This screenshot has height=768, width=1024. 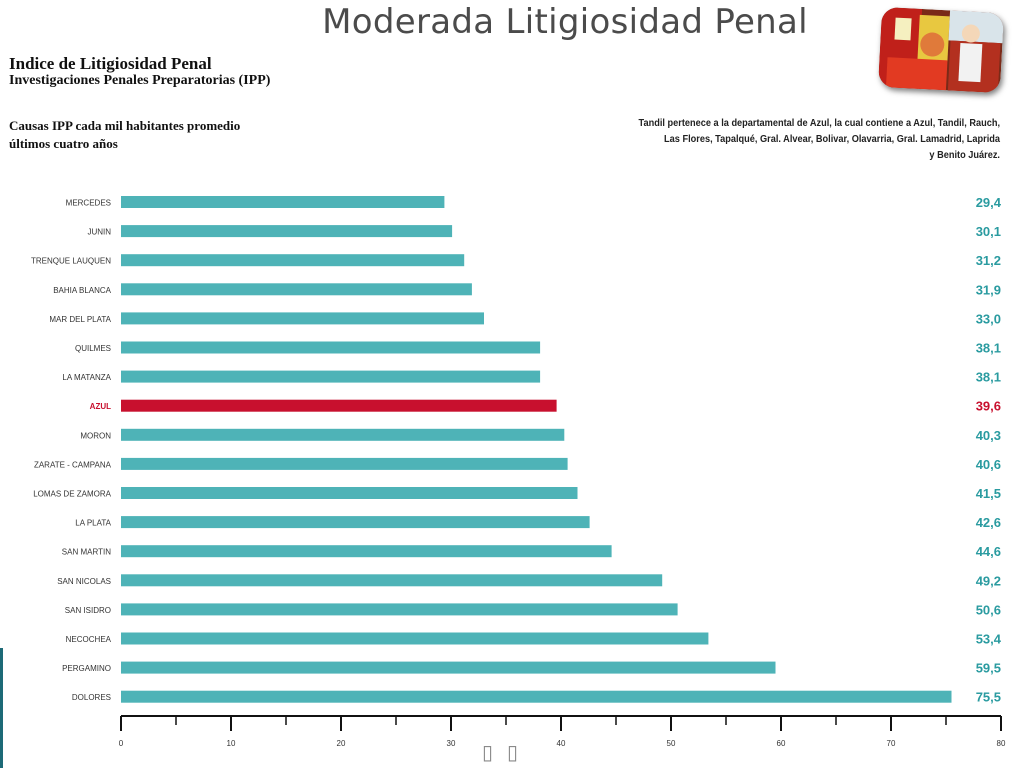 I want to click on value-label: 33,0, so click(x=988, y=318).